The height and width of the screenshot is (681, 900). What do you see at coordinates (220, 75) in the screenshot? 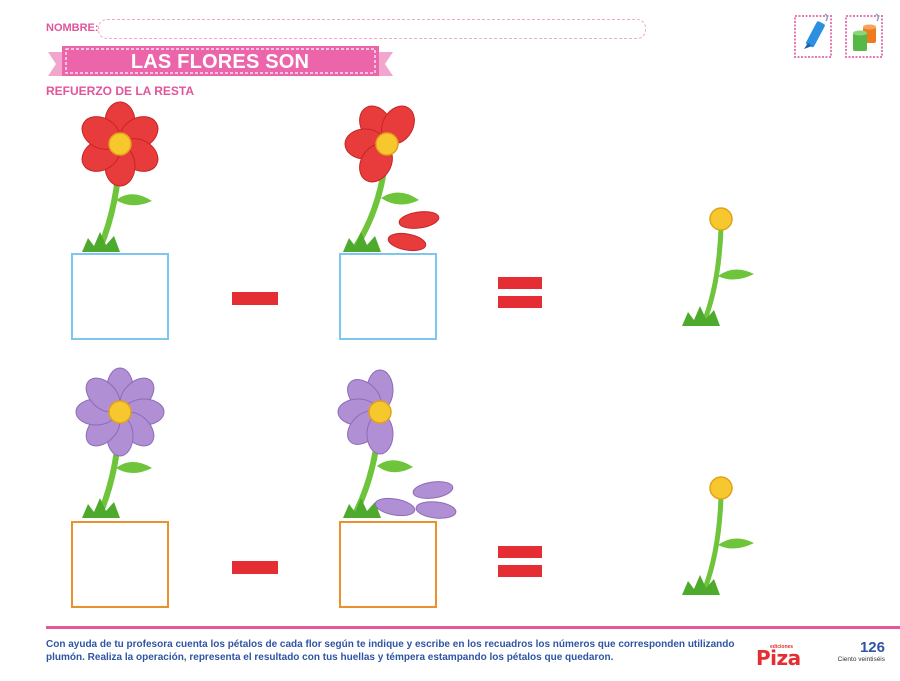
I see `page-title: LAS FLORES SON HERMOSAS` at bounding box center [220, 75].